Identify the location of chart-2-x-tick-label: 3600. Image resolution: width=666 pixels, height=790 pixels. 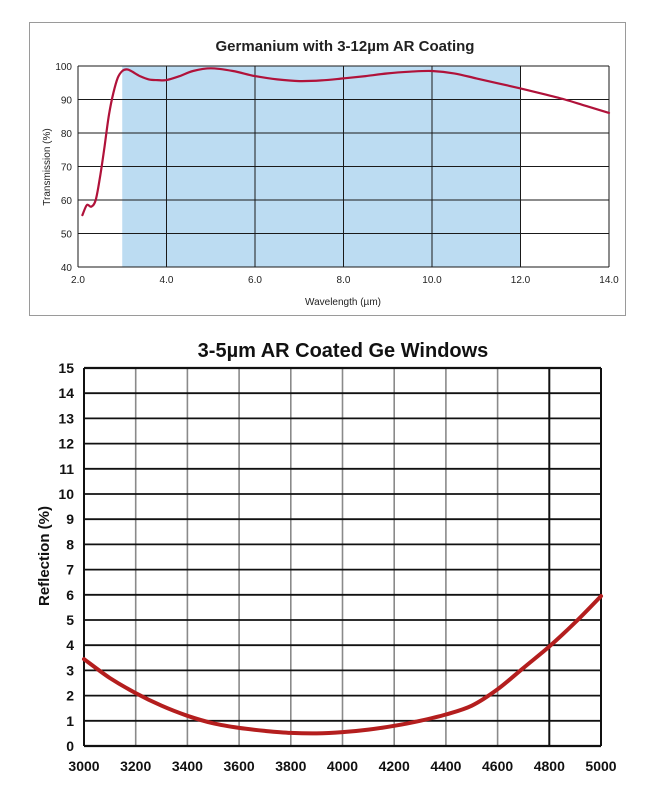
(239, 766).